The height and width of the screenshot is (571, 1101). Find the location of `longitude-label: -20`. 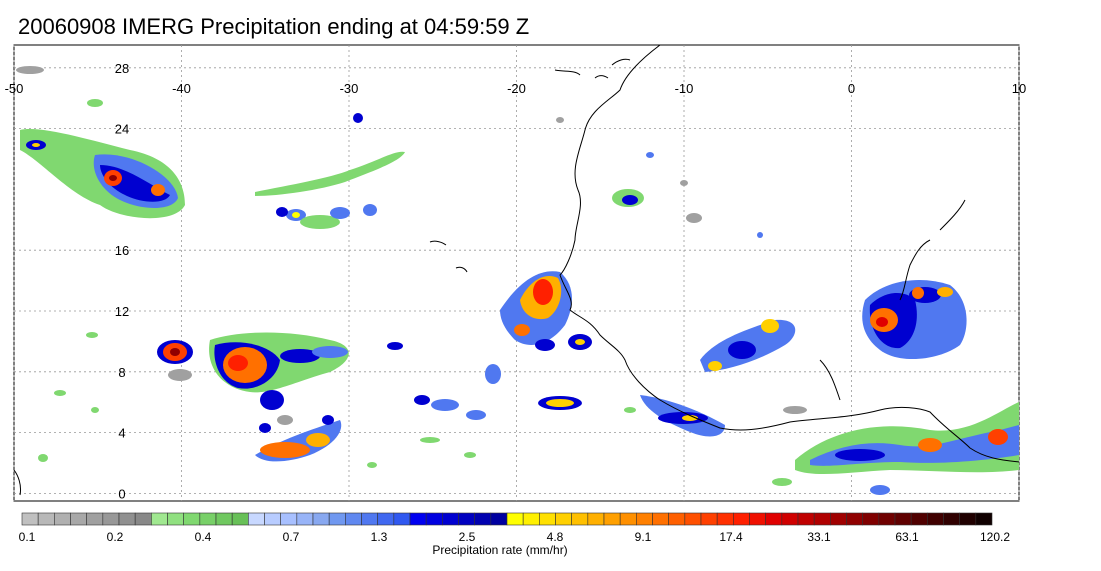

longitude-label: -20 is located at coordinates (516, 88).